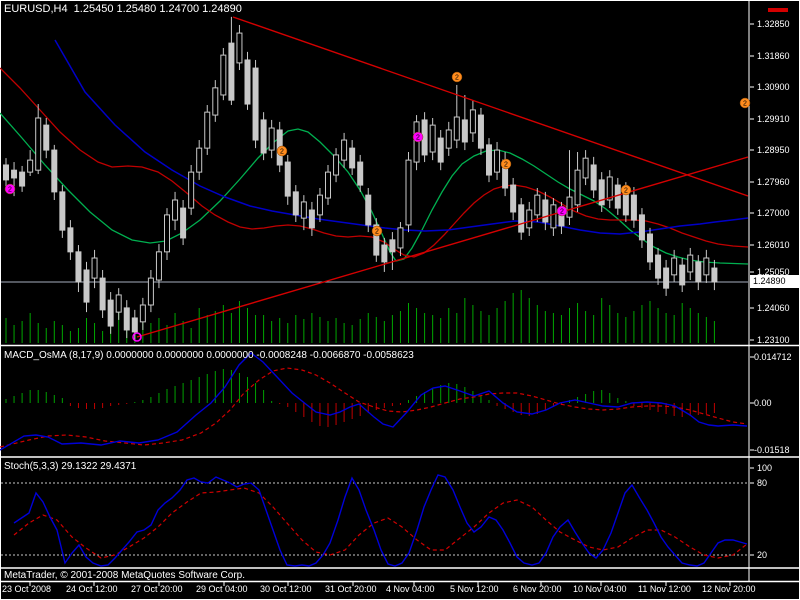 This screenshot has height=600, width=800. Describe the element at coordinates (762, 555) in the screenshot. I see `stoch-axis-label: 20` at that location.